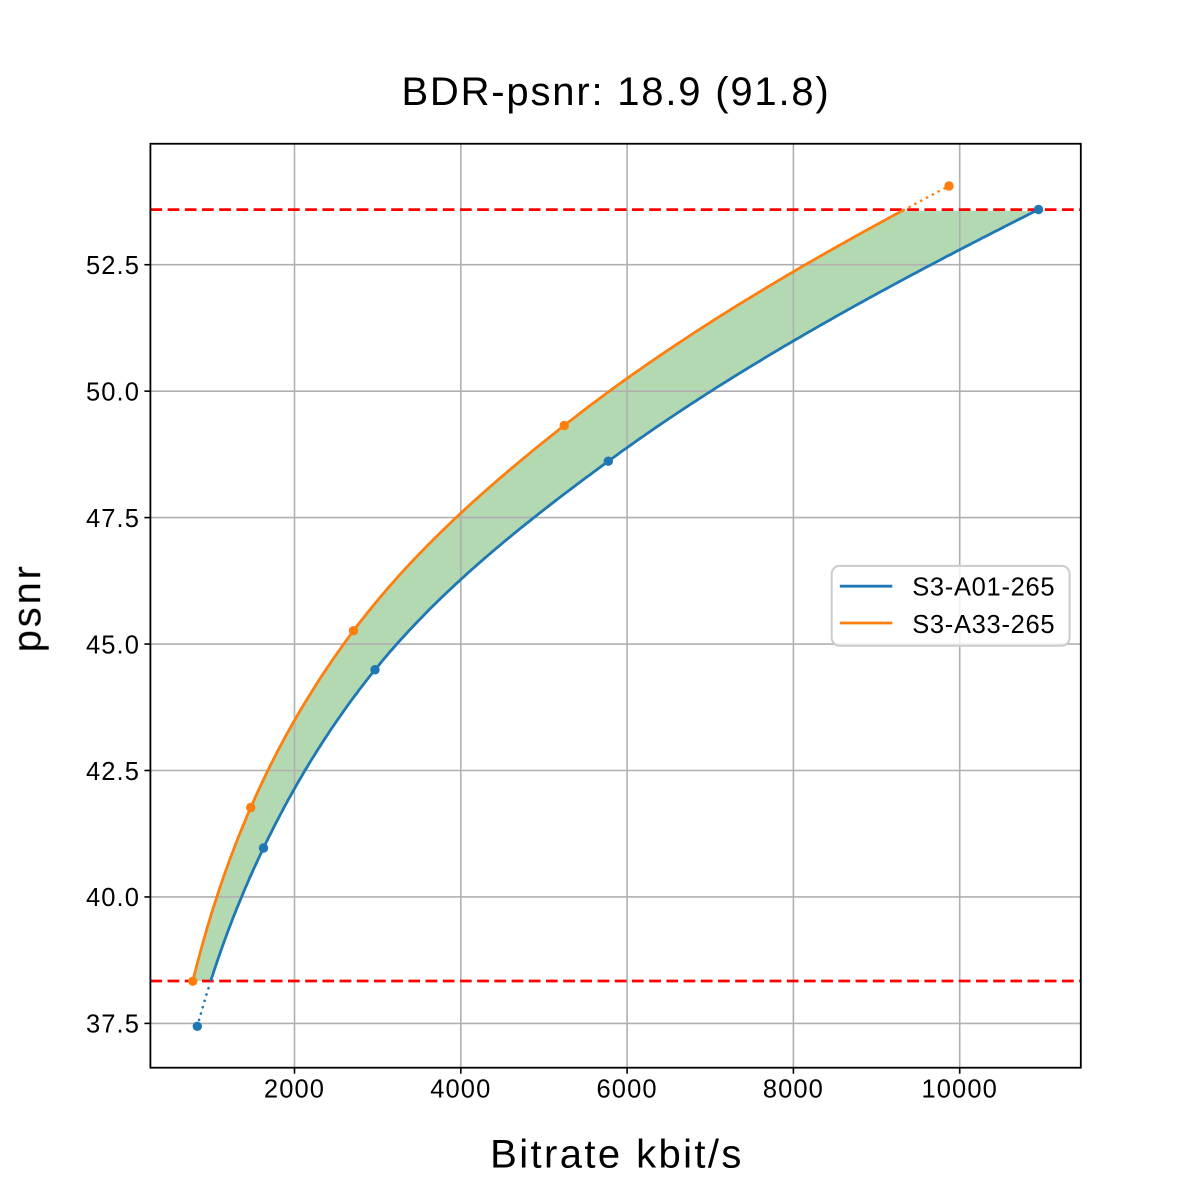  Describe the element at coordinates (113, 392) in the screenshot. I see `svg-text: 50.0` at that location.